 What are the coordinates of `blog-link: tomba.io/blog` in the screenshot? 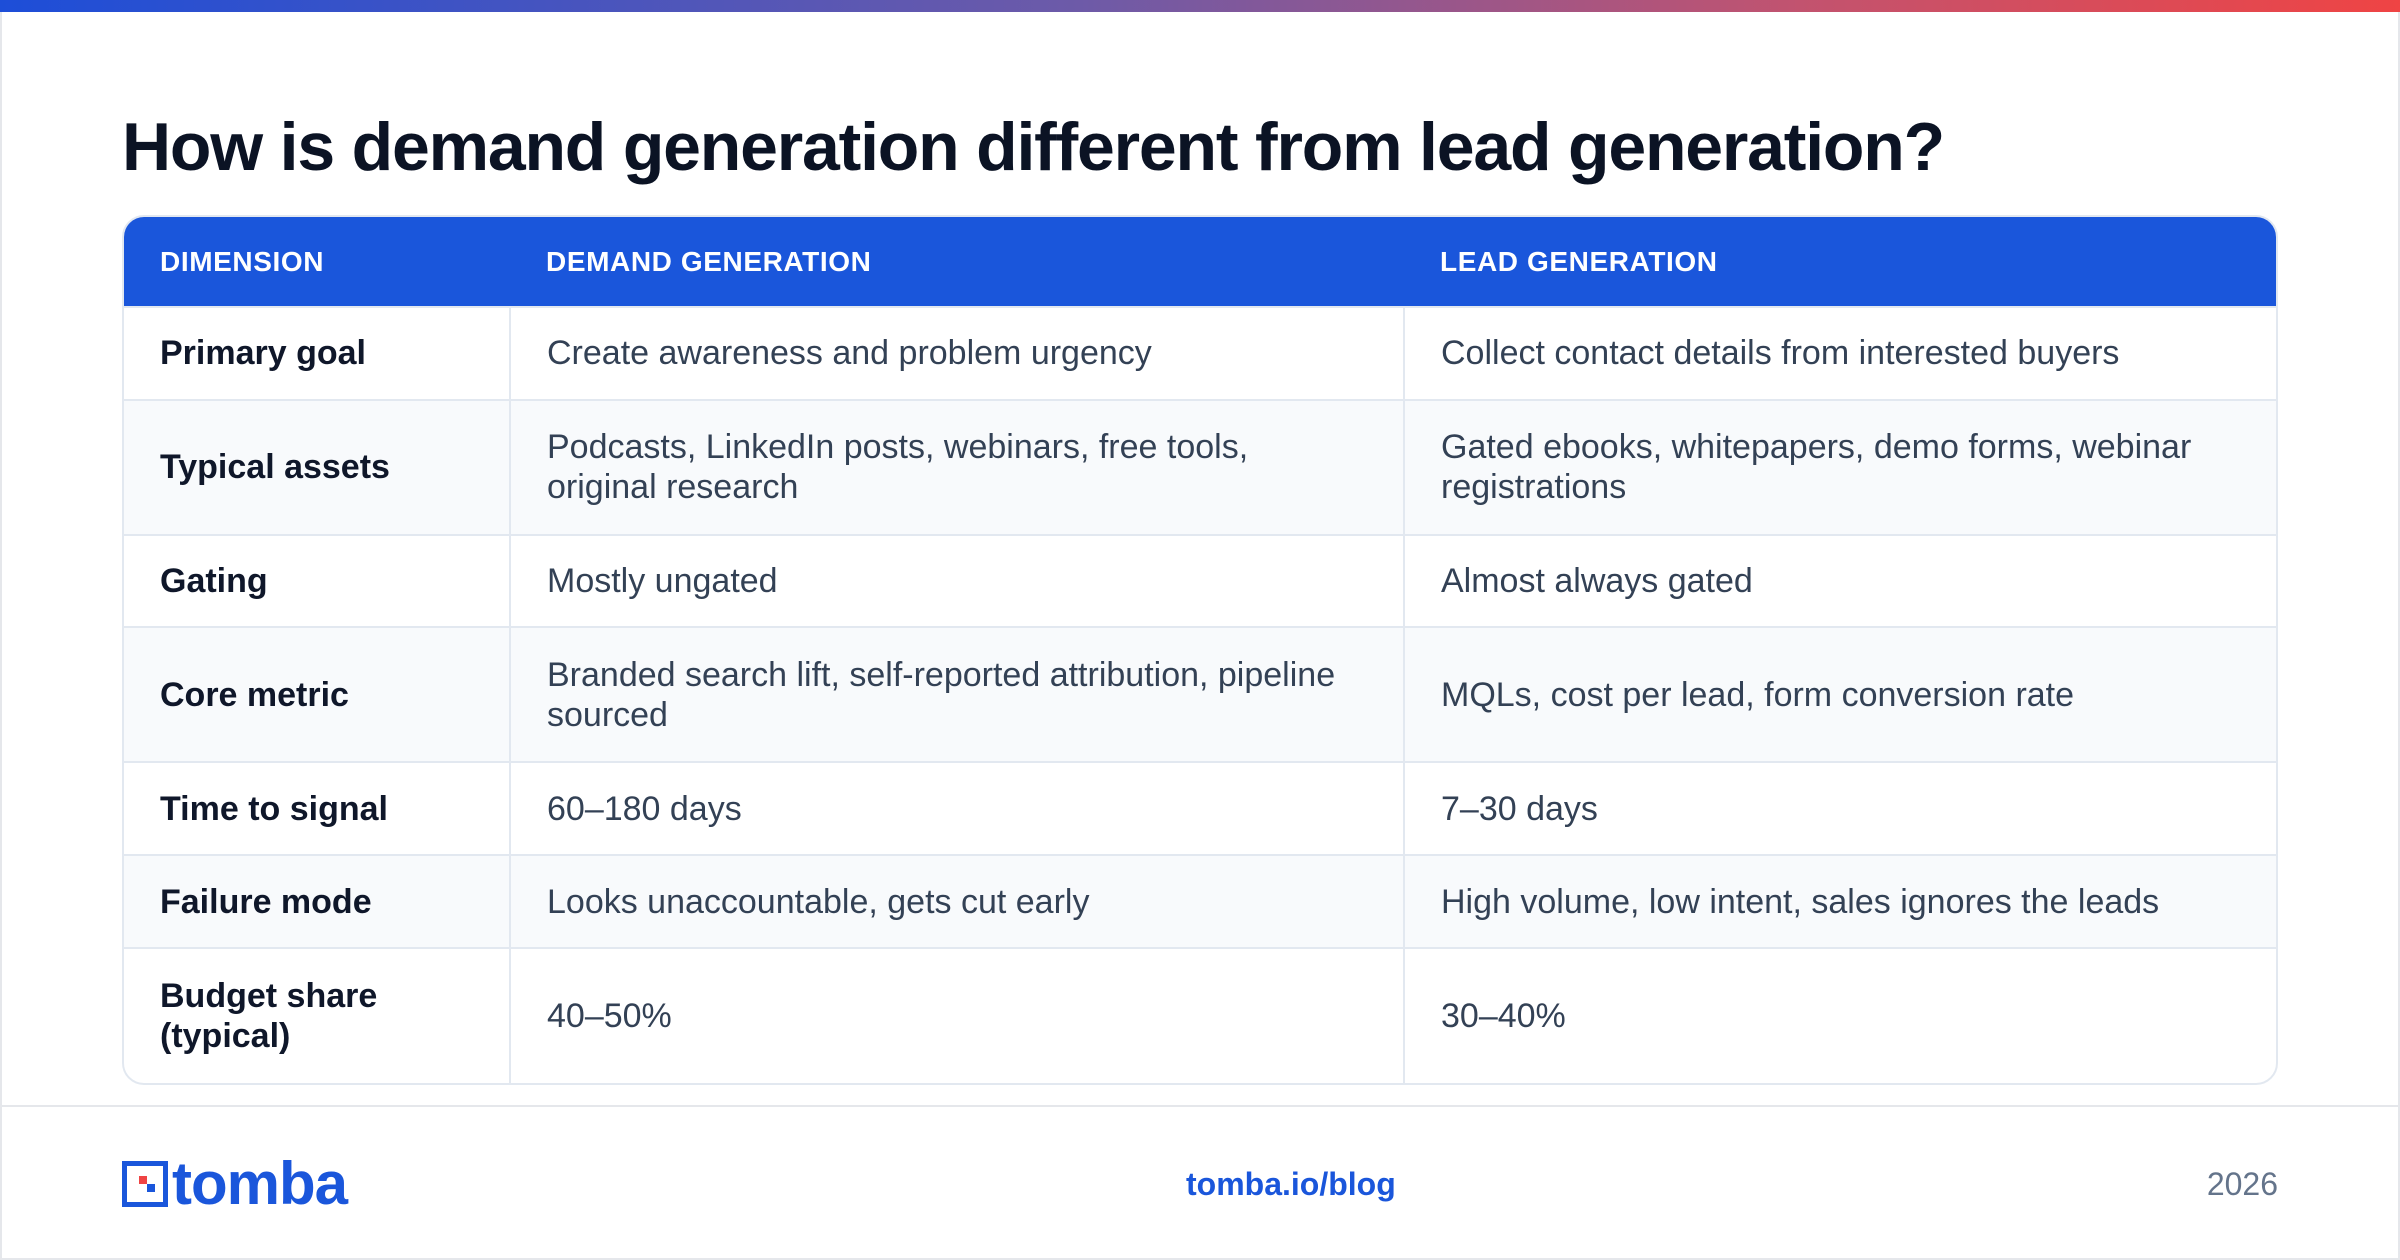 It's located at (1291, 1184).